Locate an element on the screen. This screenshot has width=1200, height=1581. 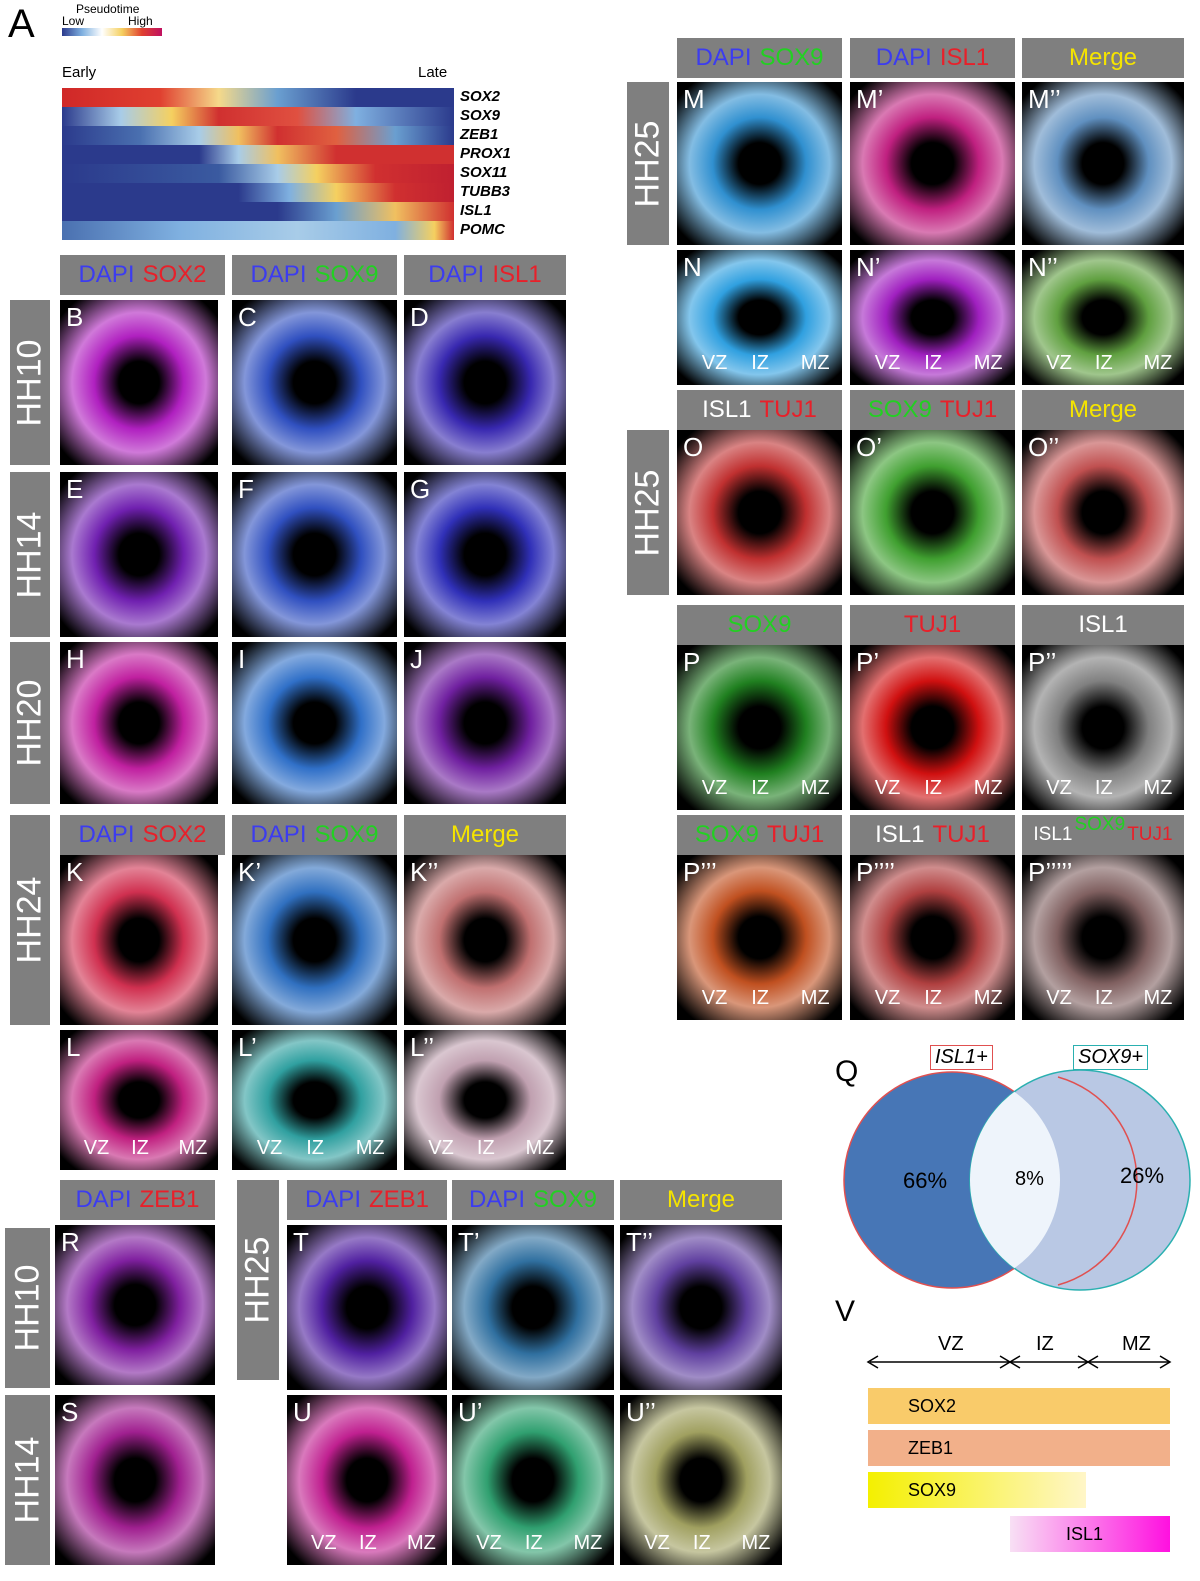
panel-letter: O’ is located at coordinates (869, 447).